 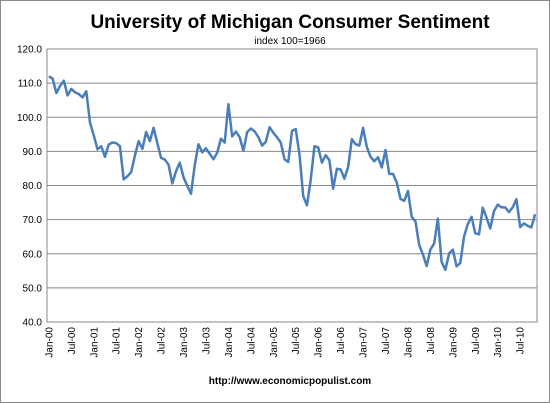 What do you see at coordinates (498, 342) in the screenshot?
I see `x-tick-label: Jan-10` at bounding box center [498, 342].